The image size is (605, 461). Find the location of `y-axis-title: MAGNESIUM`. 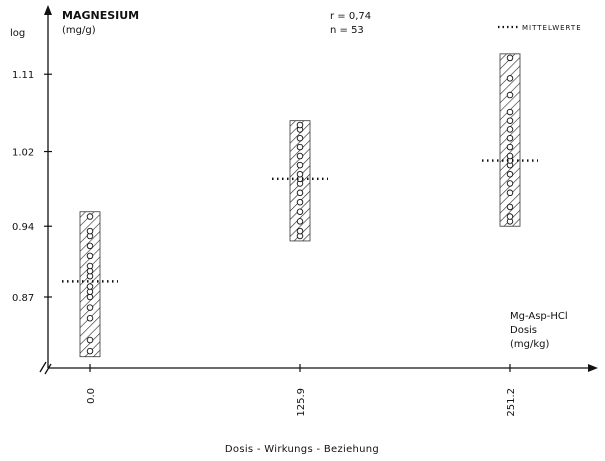

y-axis-title: MAGNESIUM is located at coordinates (100, 15).